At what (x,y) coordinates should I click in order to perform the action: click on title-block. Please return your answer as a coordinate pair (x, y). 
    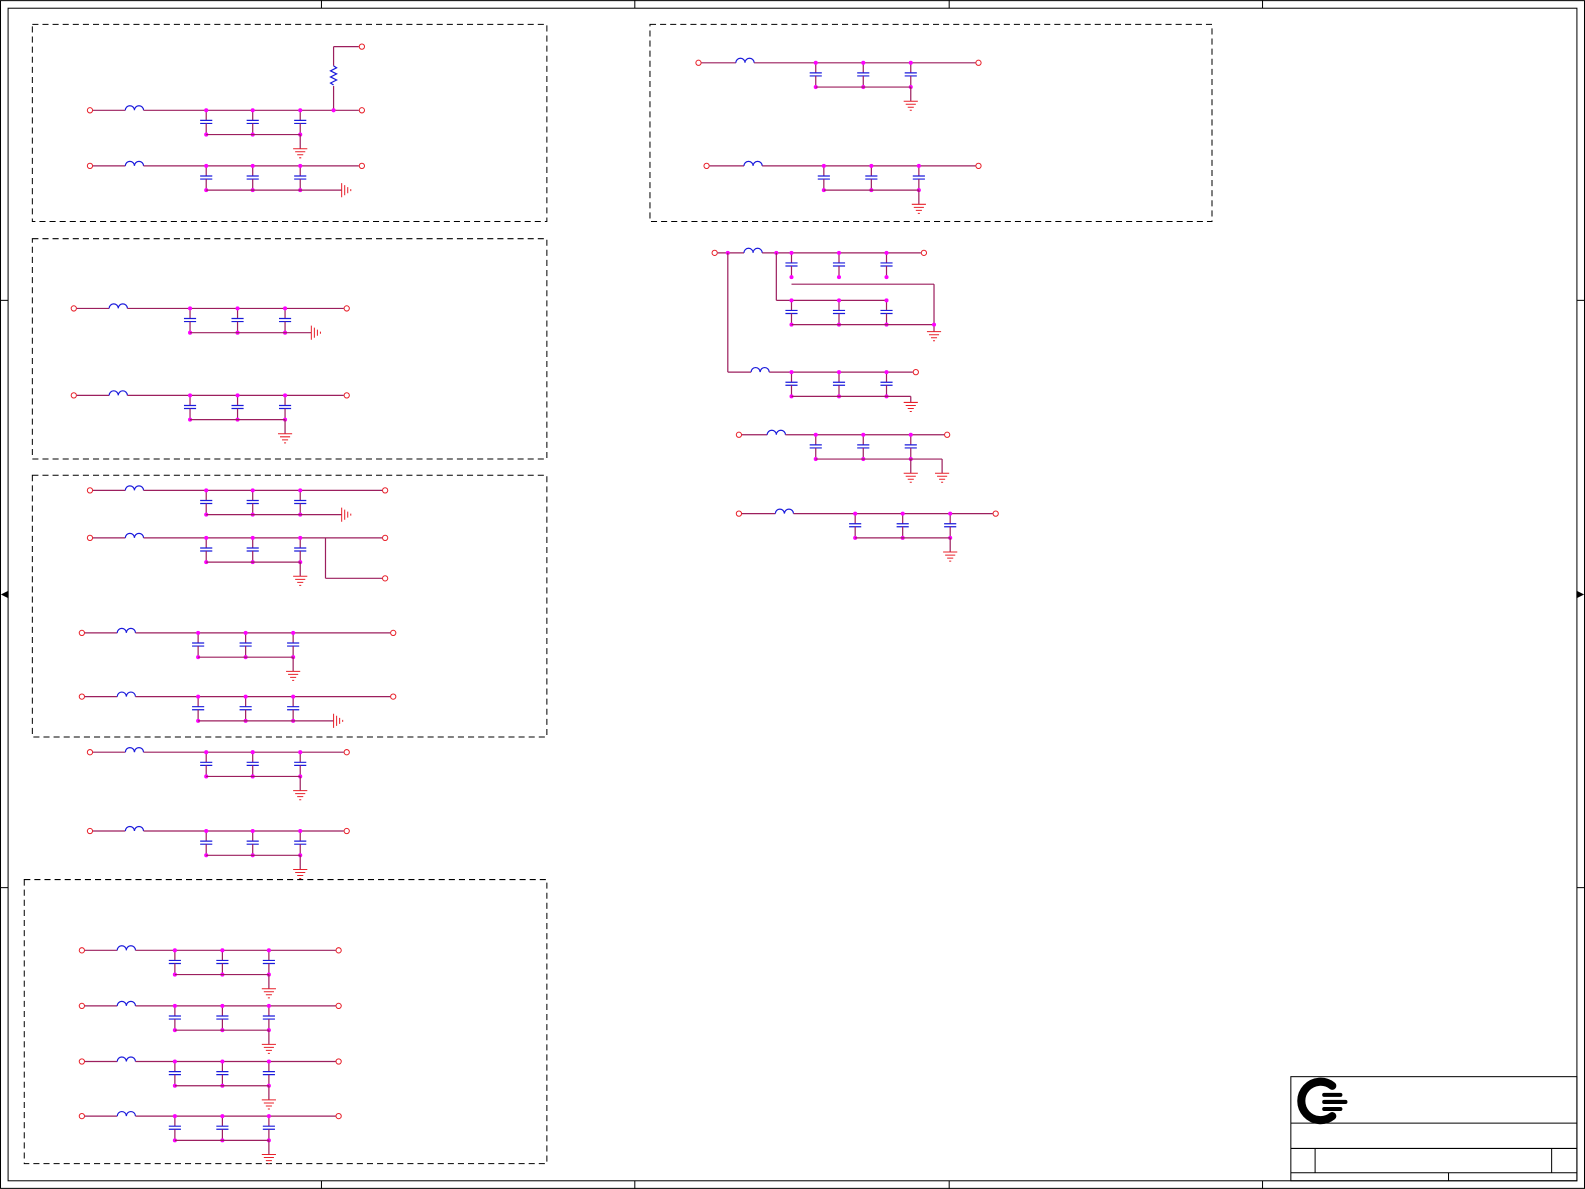
    Looking at the image, I should click on (1434, 1129).